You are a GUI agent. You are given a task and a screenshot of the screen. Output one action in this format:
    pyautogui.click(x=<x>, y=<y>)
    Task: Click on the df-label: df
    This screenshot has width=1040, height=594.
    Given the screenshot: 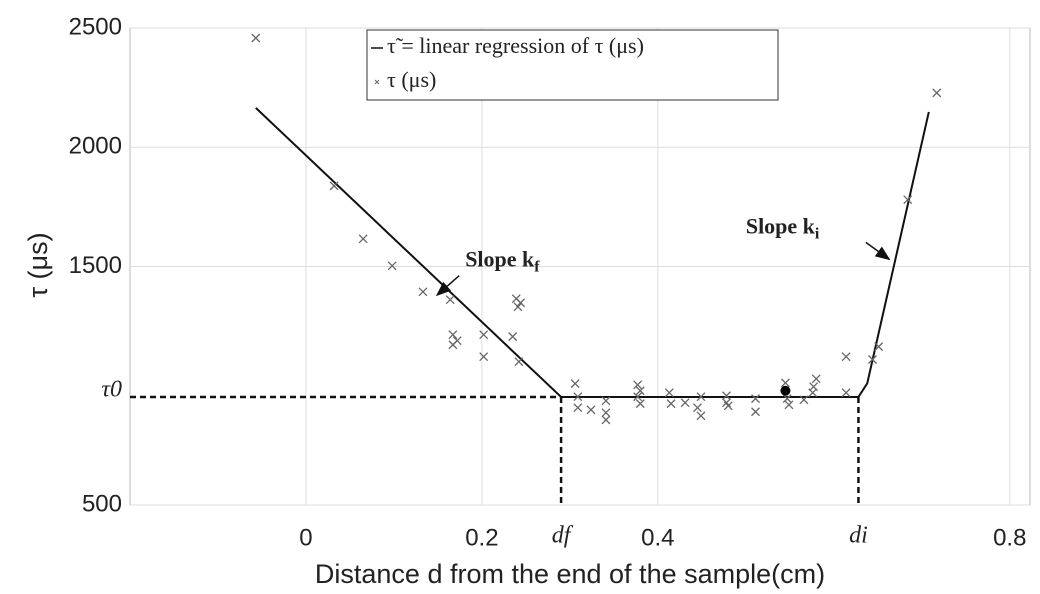 What is the action you would take?
    pyautogui.click(x=563, y=536)
    